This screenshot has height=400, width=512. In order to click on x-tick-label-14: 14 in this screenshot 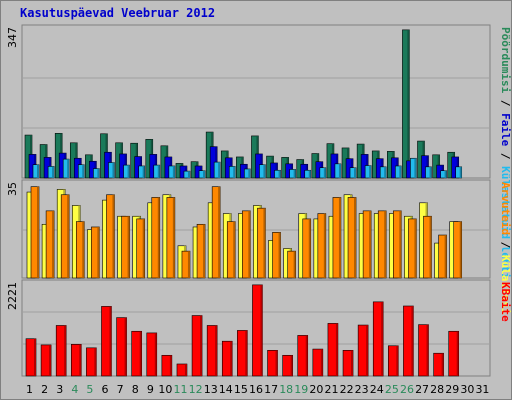, I will do `click(226, 389)`.